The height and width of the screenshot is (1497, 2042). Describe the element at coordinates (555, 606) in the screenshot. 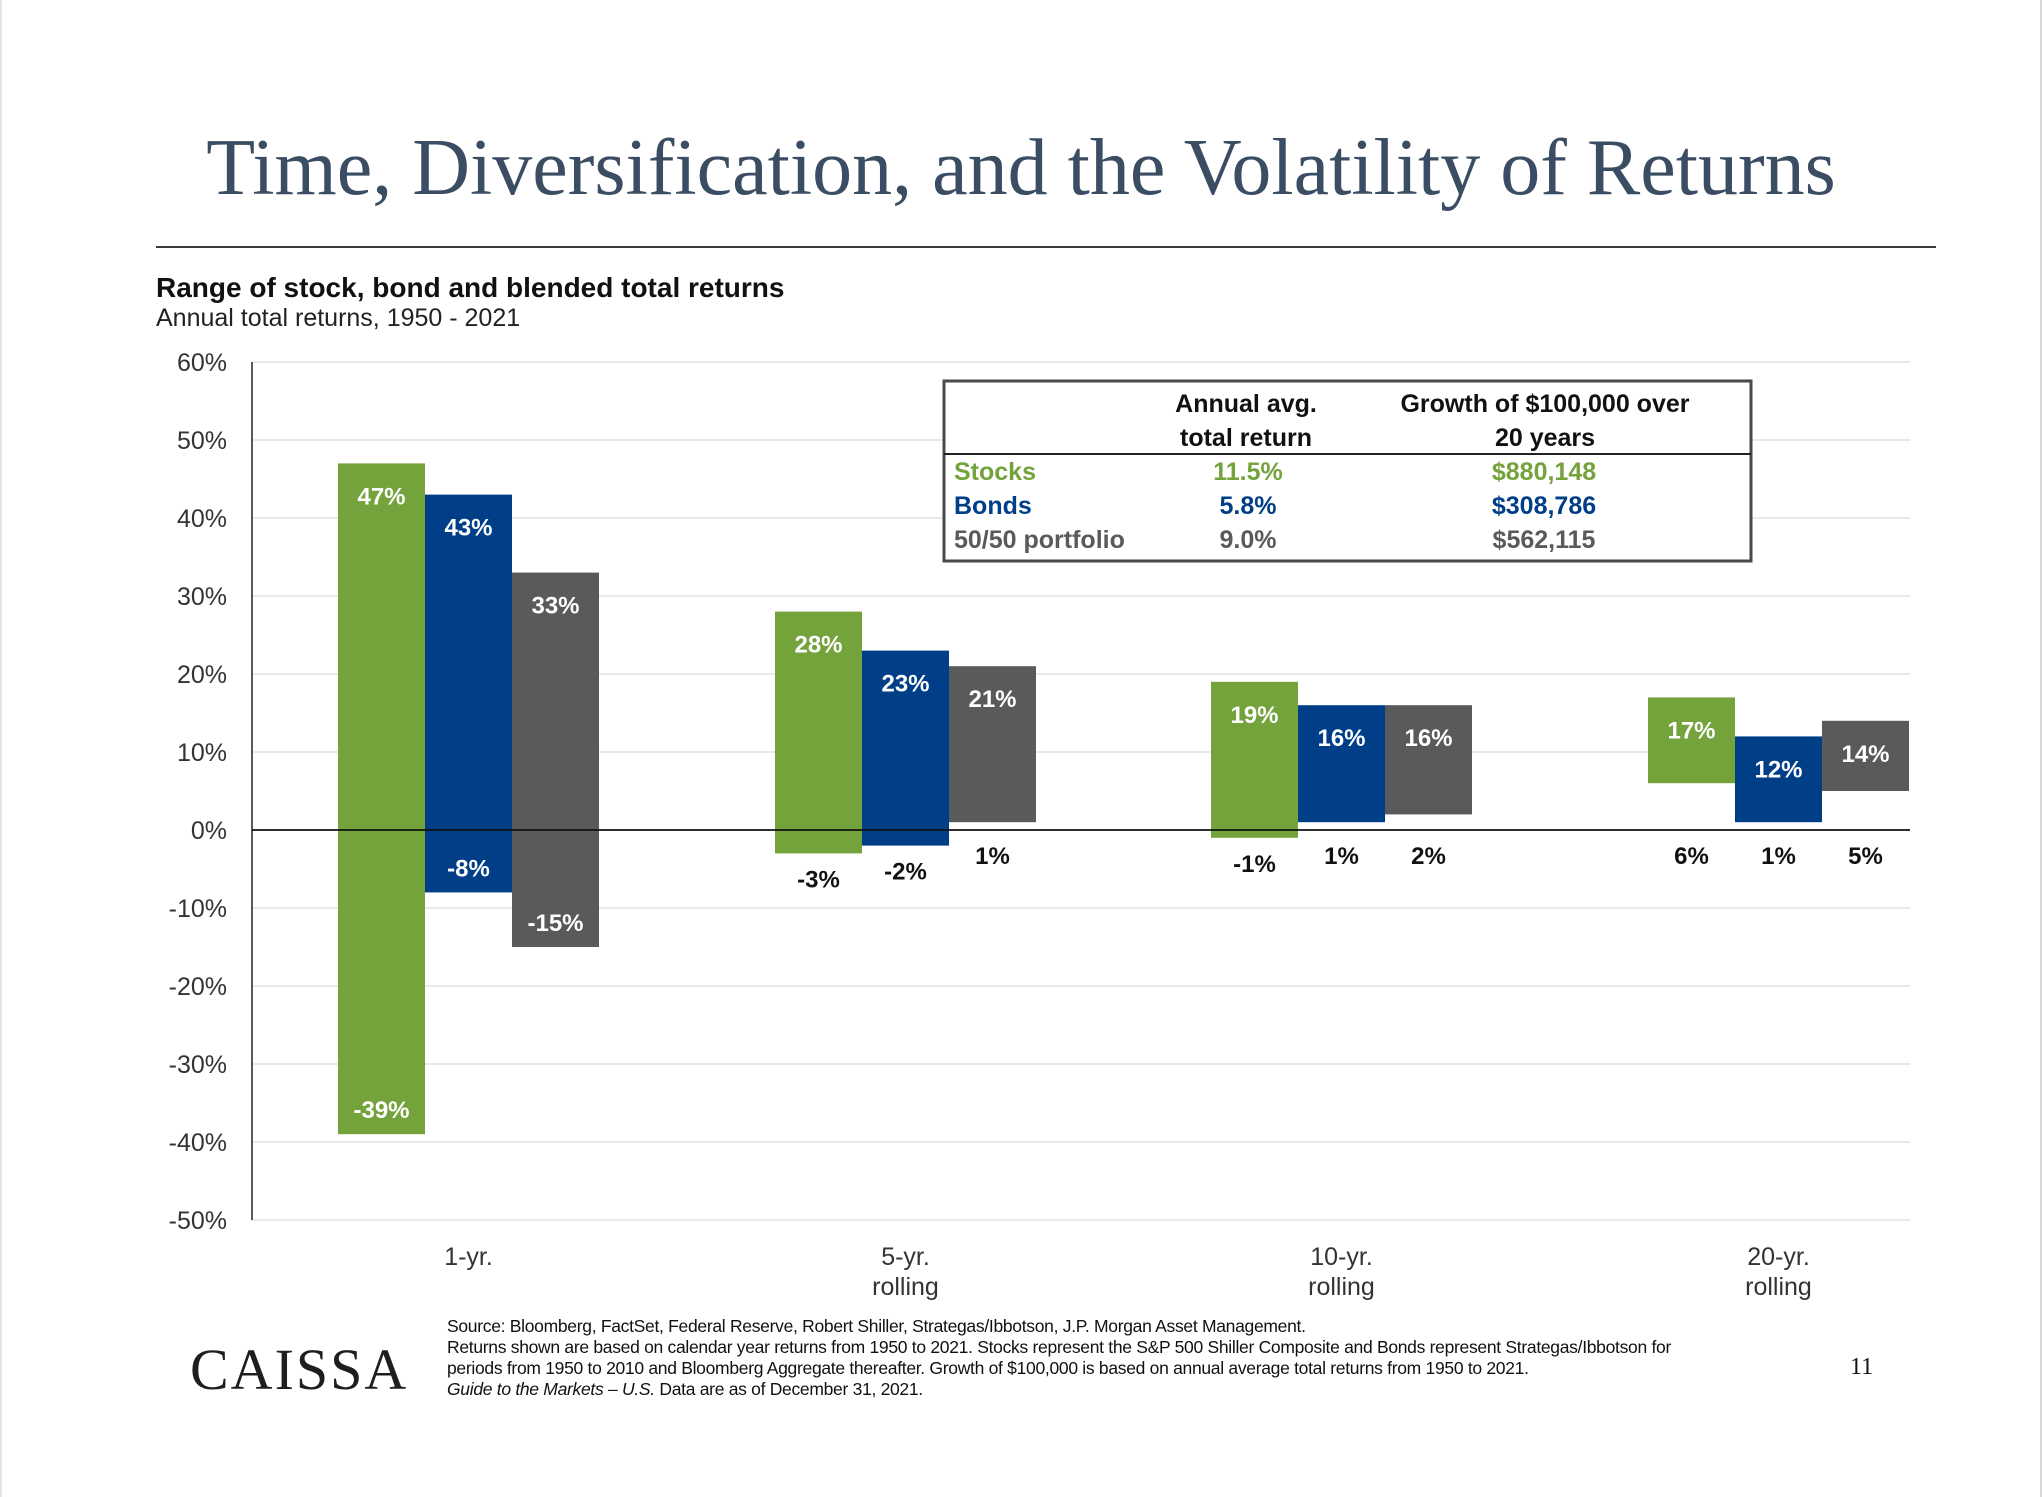

I see `blend-high-label: 33%` at that location.